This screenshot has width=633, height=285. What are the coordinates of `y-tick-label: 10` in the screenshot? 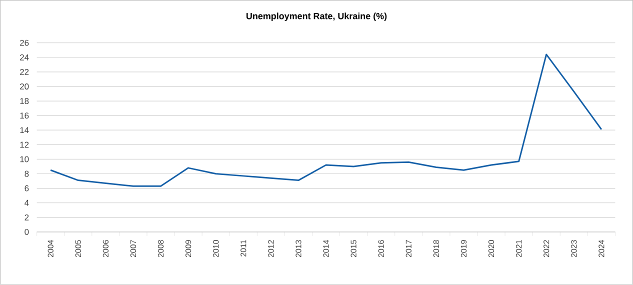 It's located at (24, 159).